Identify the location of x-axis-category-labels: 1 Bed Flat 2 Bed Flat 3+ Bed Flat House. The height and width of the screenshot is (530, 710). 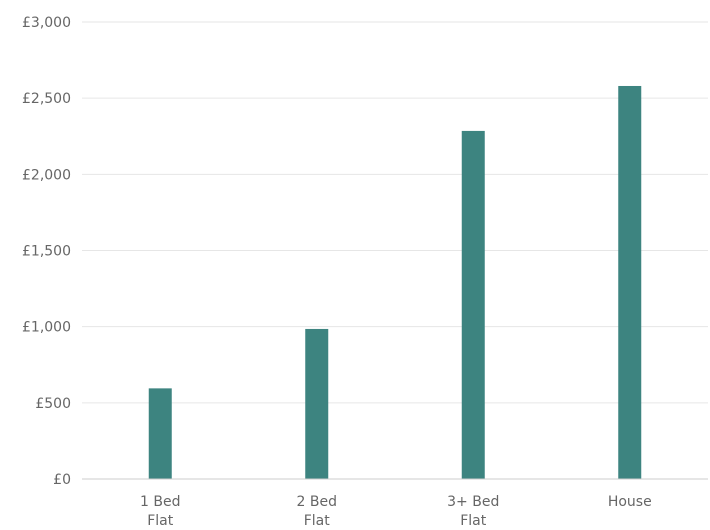
(396, 511).